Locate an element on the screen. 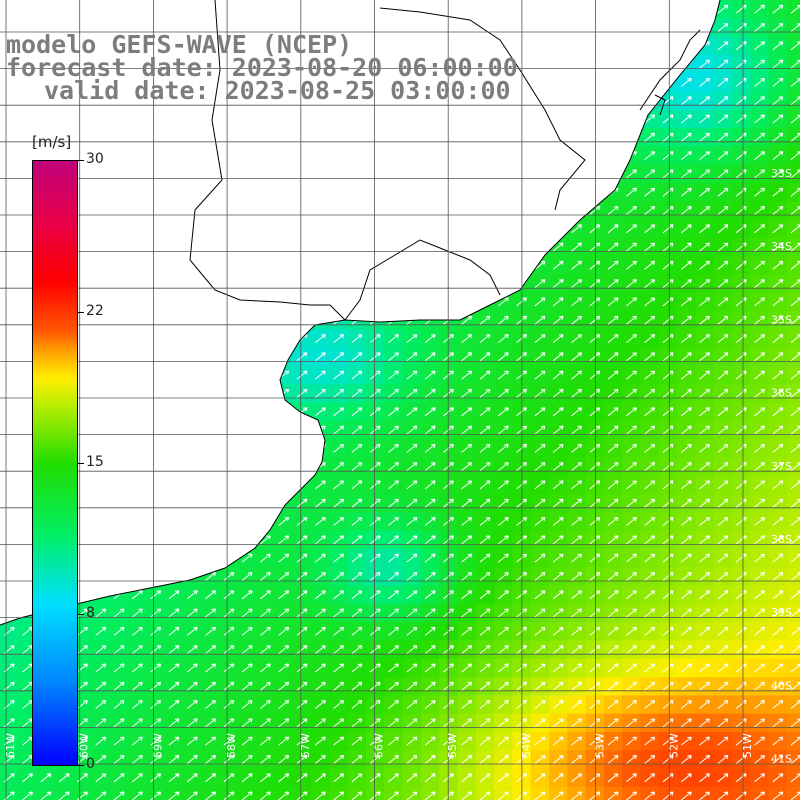 Image resolution: width=800 pixels, height=800 pixels. lat-label: 41S is located at coordinates (781, 759).